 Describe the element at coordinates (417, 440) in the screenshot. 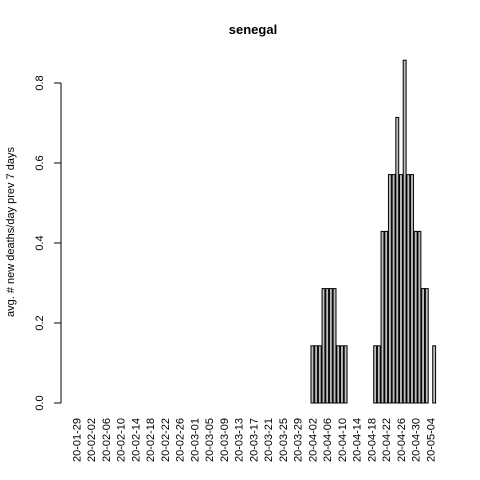

I see `x-tick-label: 20-04-30` at that location.